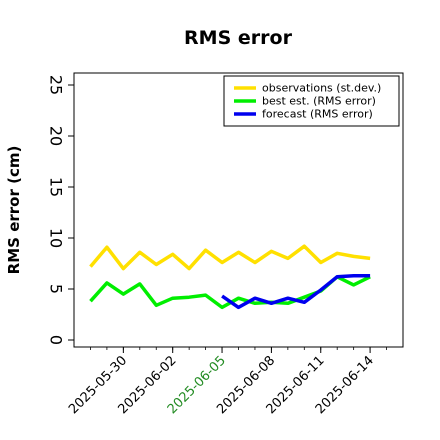 The image size is (440, 440). I want to click on legend-label: best est. (RMS error), so click(319, 101).